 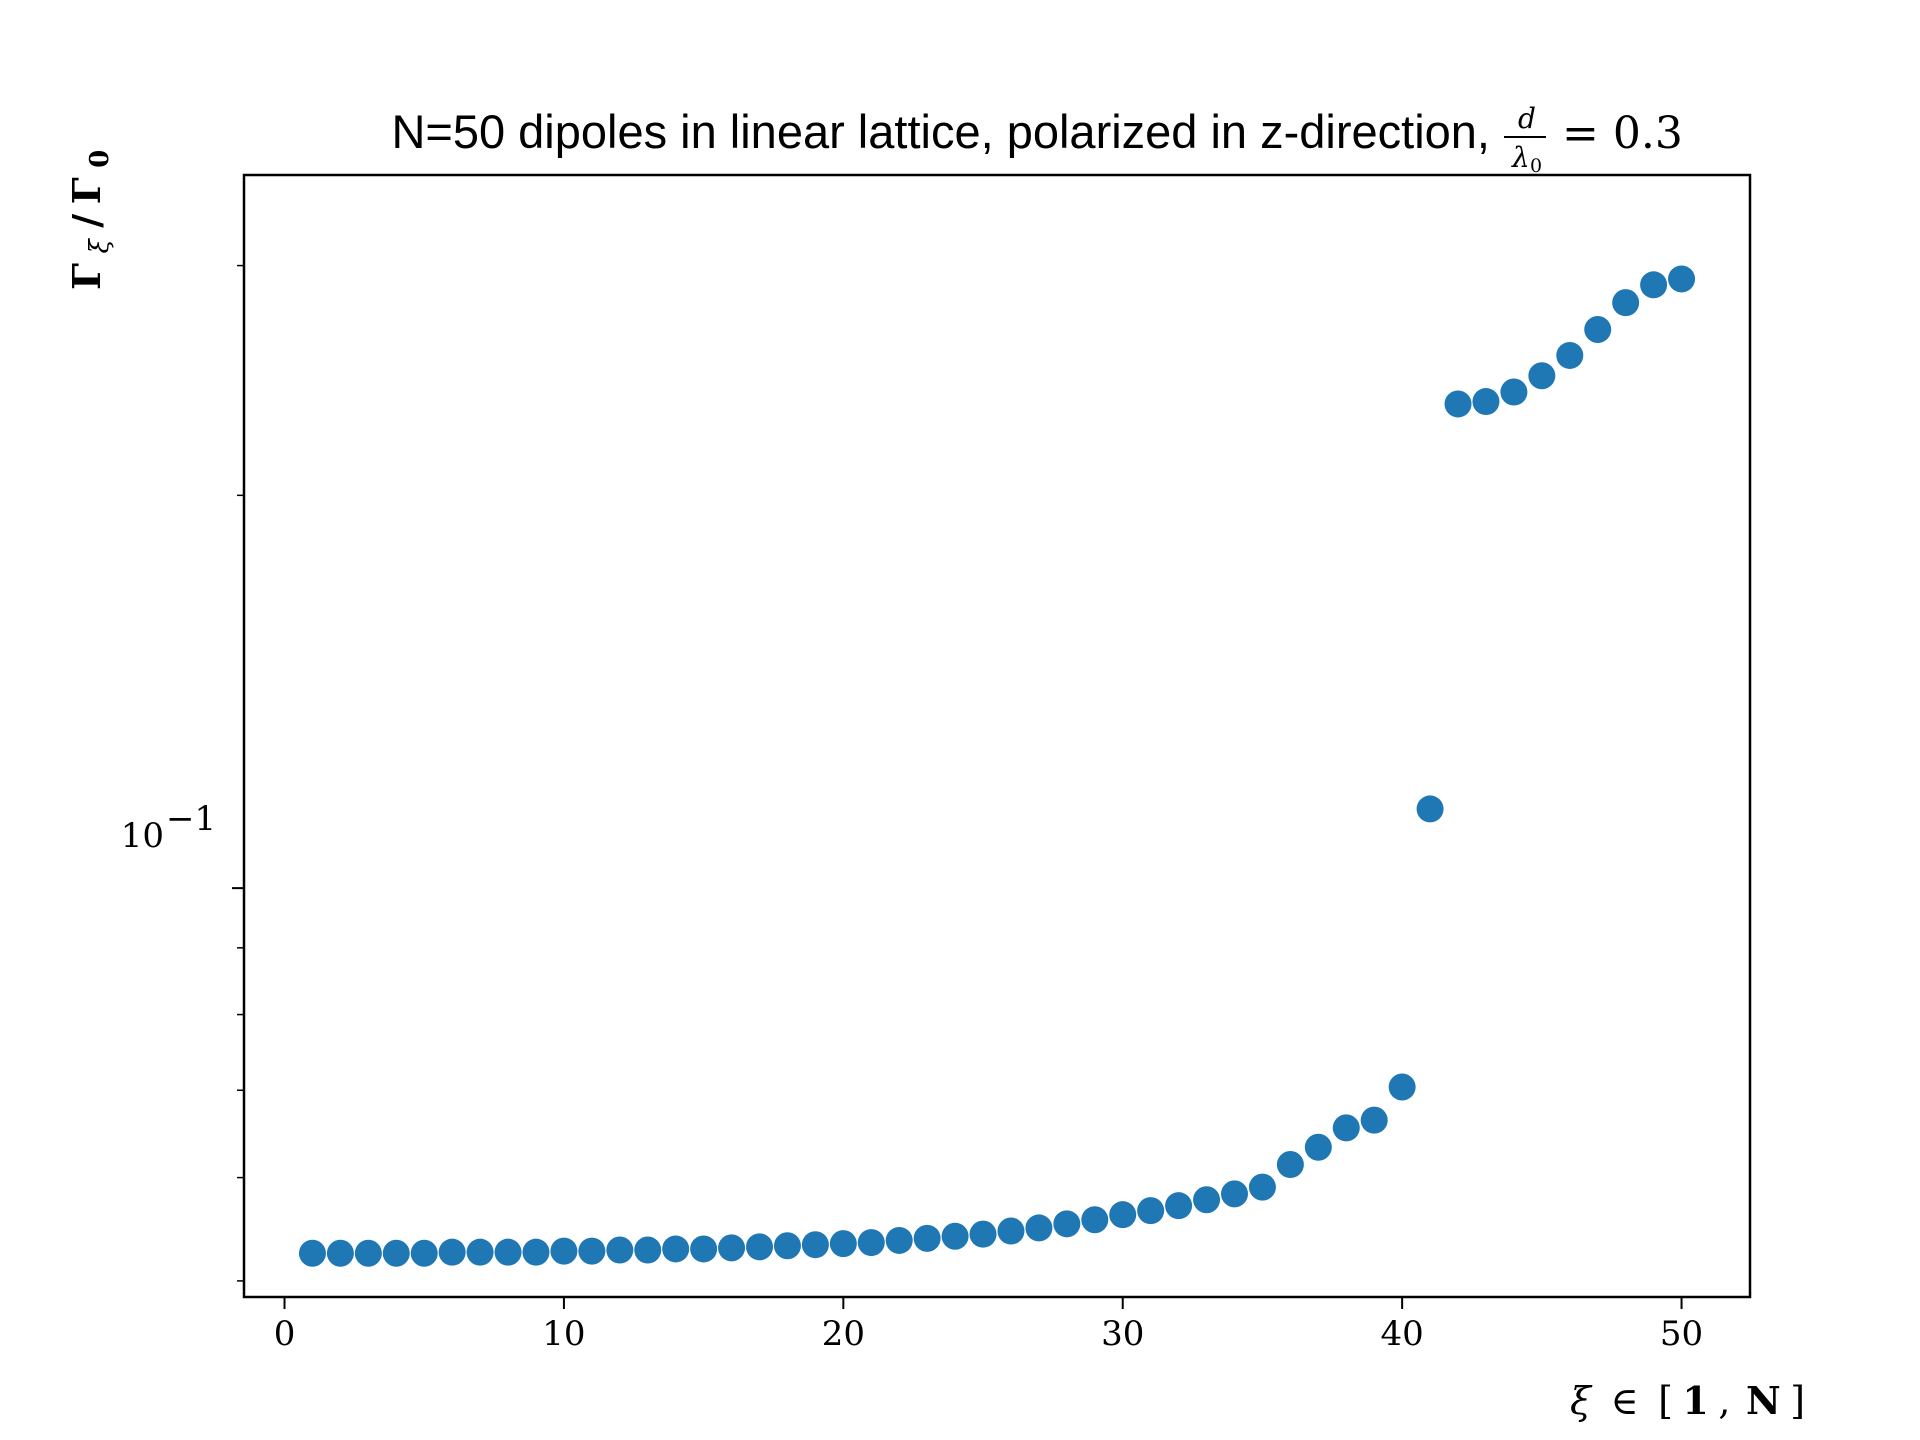 What do you see at coordinates (988, 1325) in the screenshot?
I see `x-axis-ticks: 0 10 20 30 40 50` at bounding box center [988, 1325].